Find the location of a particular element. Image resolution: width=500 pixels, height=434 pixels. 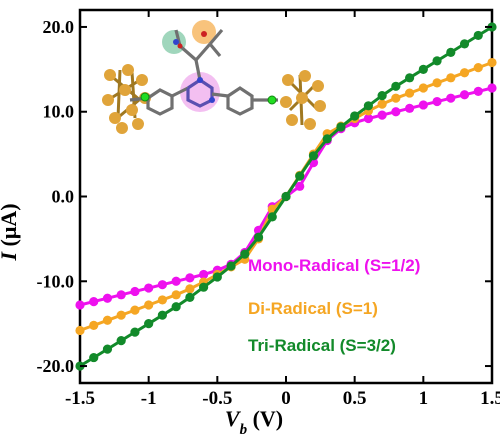

x-tick-label: -0.5 is located at coordinates (217, 398).